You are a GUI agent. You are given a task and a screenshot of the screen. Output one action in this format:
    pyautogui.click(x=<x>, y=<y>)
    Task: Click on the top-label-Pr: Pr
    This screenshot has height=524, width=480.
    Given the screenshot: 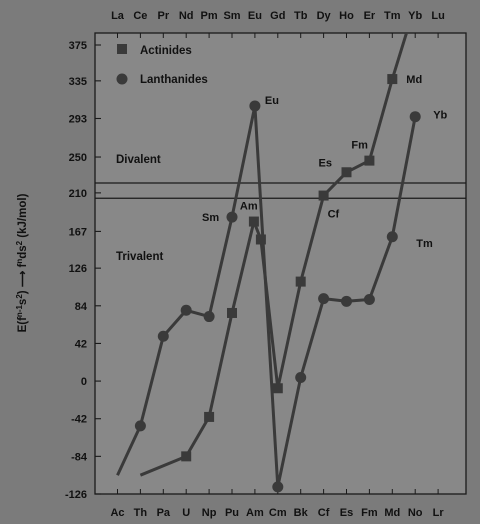 What is the action you would take?
    pyautogui.click(x=163, y=16)
    